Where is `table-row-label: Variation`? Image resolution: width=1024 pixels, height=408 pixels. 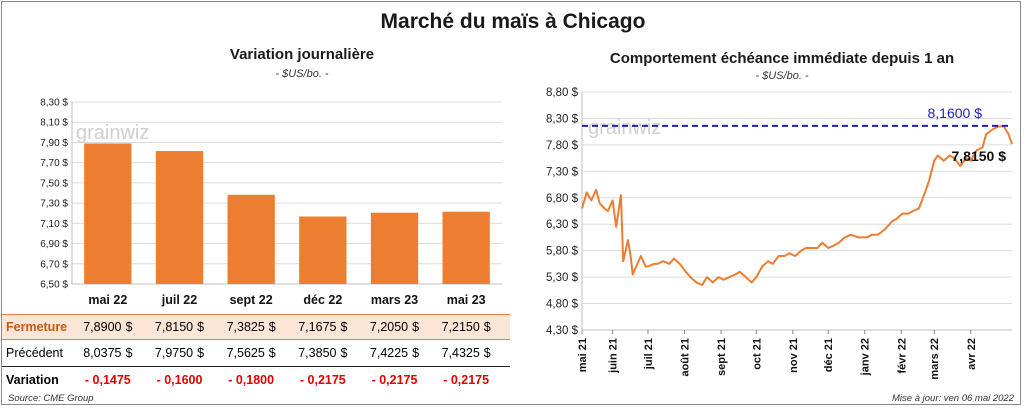 table-row-label: Variation is located at coordinates (32, 380).